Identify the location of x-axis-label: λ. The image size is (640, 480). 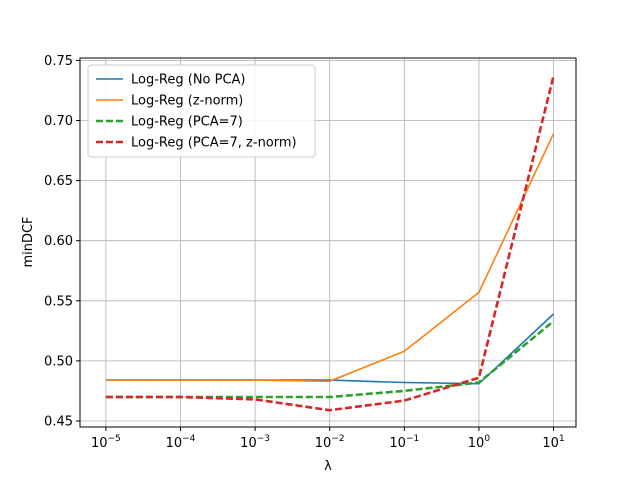
(328, 466).